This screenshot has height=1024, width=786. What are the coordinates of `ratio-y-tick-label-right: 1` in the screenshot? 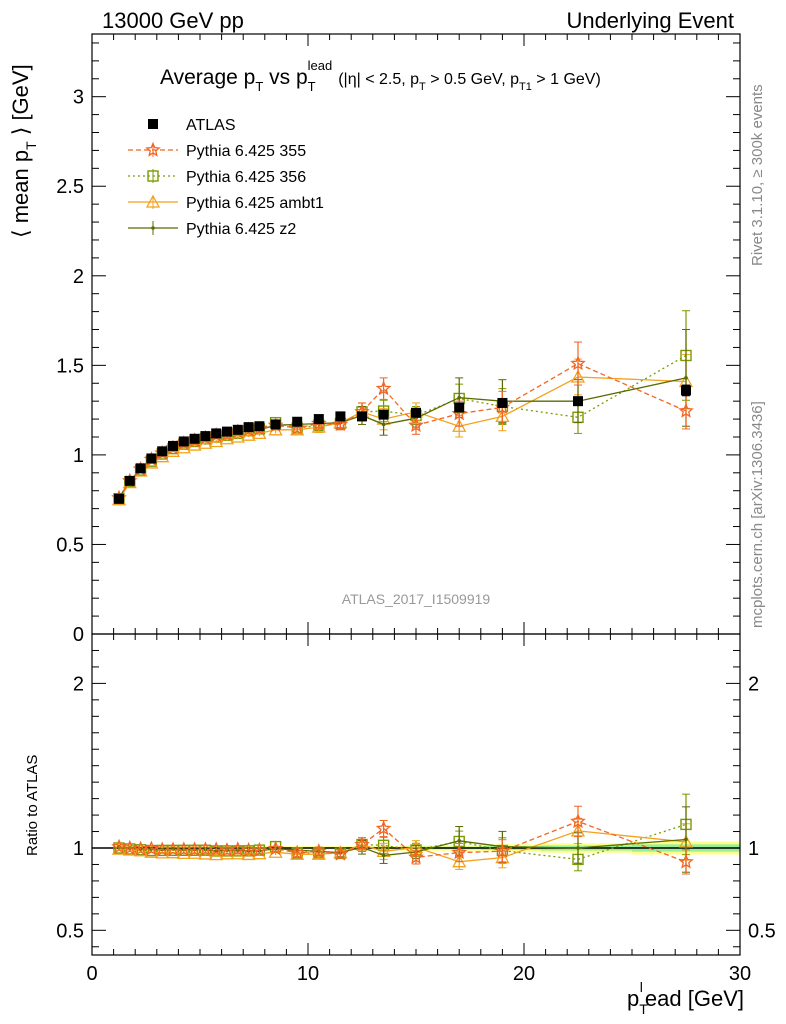 It's located at (753, 849).